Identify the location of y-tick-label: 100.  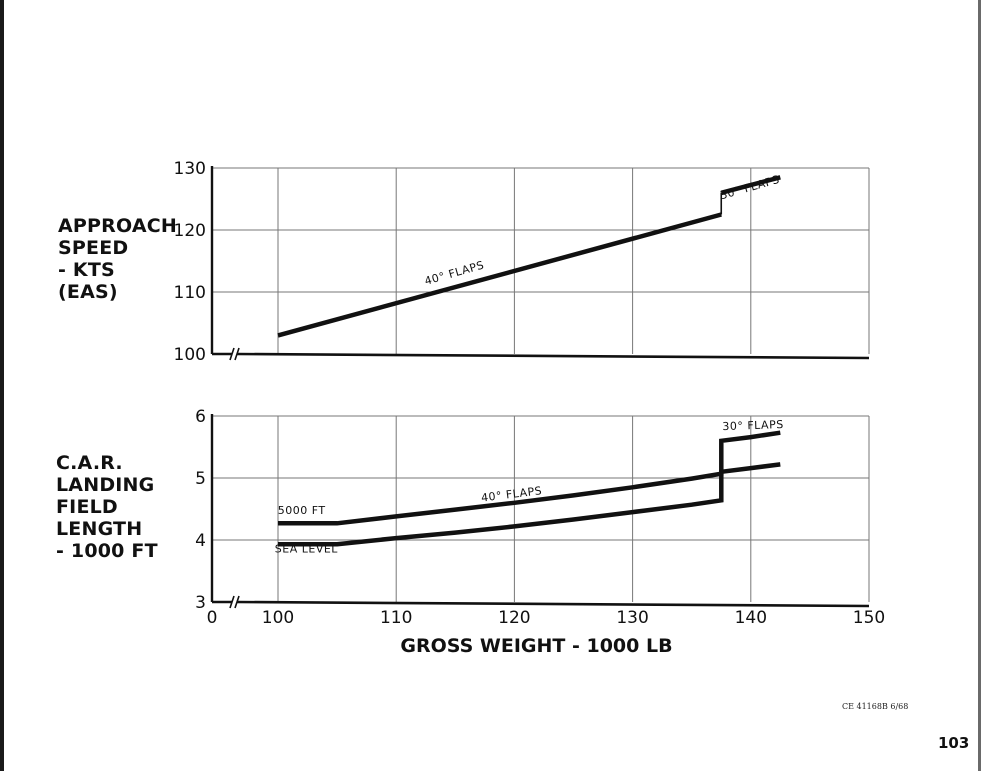
(190, 355).